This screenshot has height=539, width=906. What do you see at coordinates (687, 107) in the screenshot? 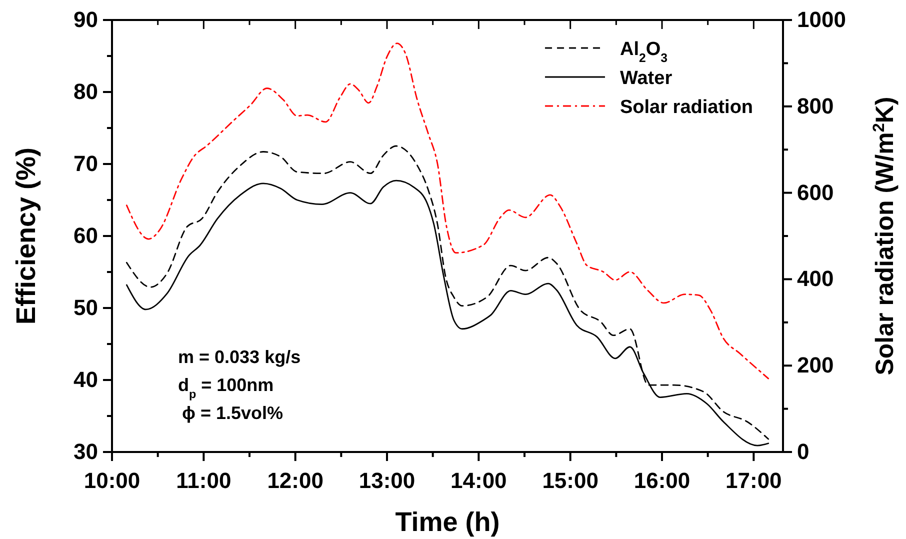
I see `legend-label: Solar radiation` at bounding box center [687, 107].